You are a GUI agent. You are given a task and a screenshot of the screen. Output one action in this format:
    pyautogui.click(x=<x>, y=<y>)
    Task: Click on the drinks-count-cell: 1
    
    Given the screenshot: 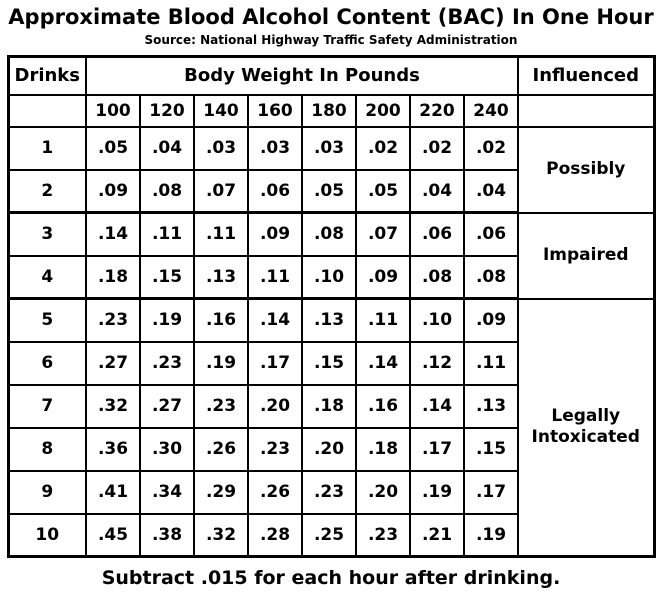 What is the action you would take?
    pyautogui.click(x=47, y=148)
    